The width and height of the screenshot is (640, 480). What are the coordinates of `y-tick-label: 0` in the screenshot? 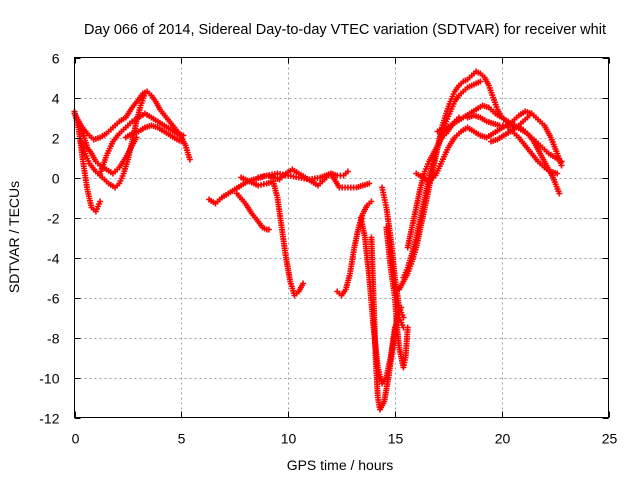 It's located at (56, 179).